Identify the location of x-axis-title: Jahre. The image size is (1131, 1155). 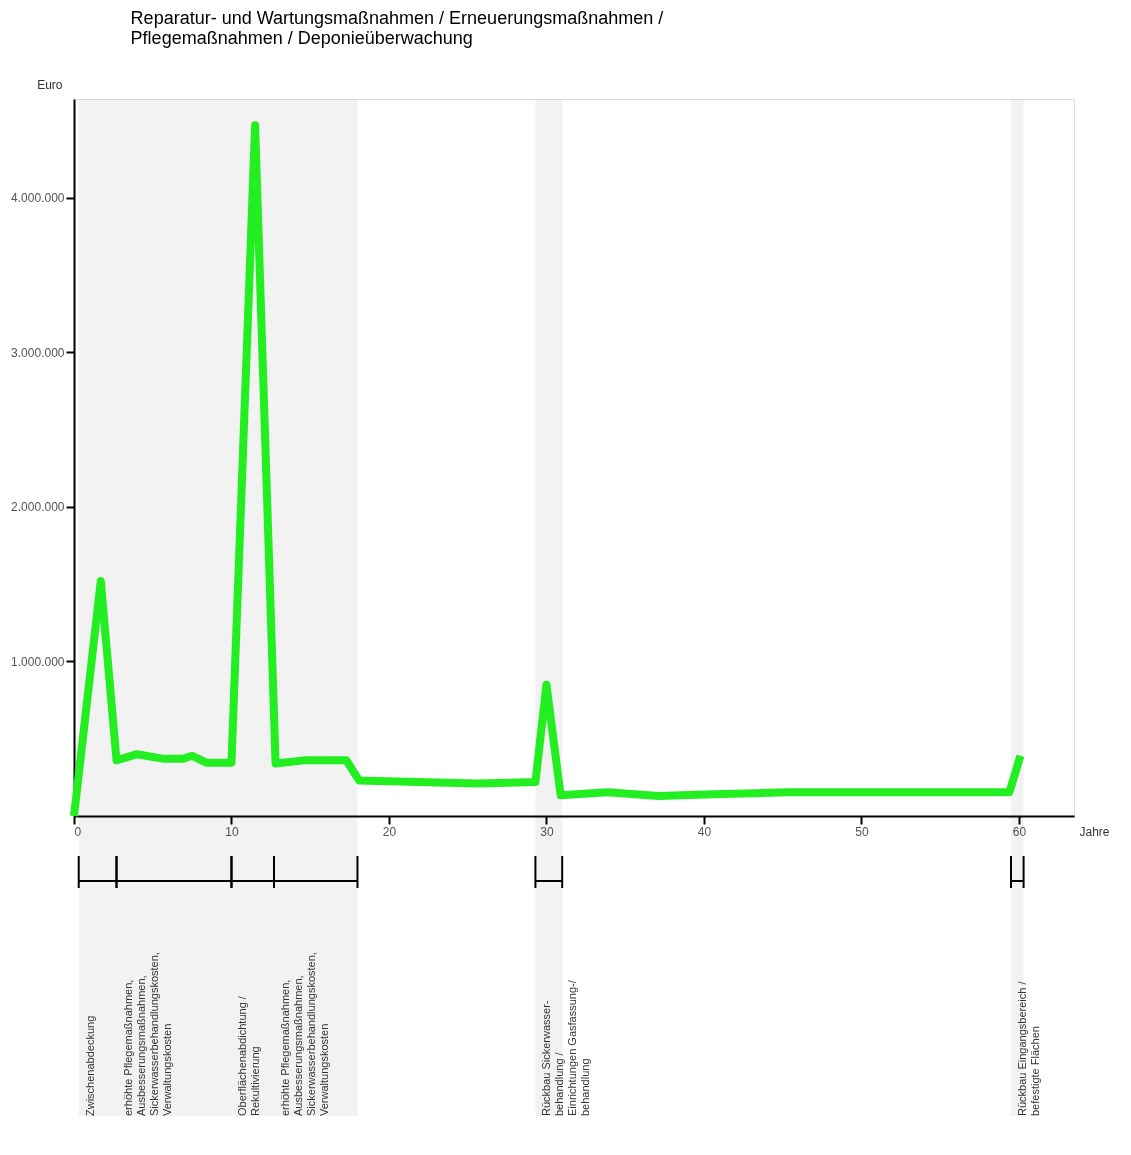
(1094, 831).